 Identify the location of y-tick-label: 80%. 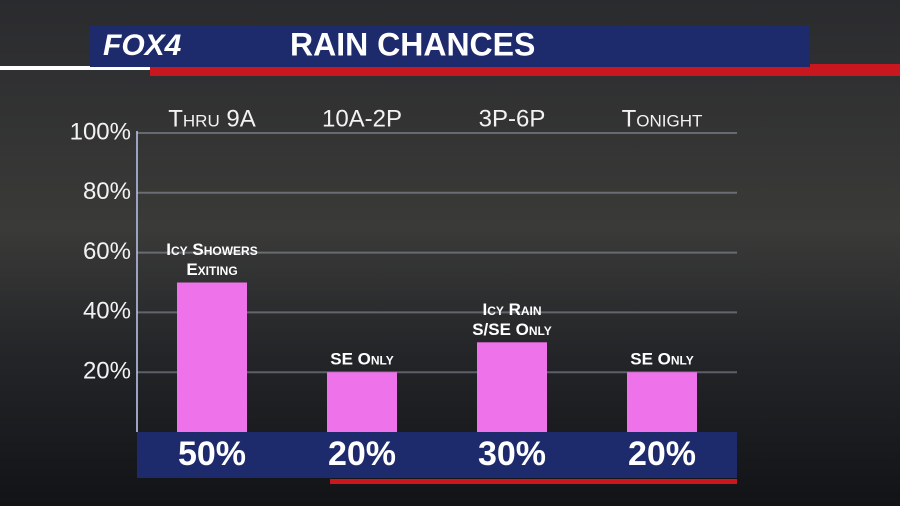
(107, 191).